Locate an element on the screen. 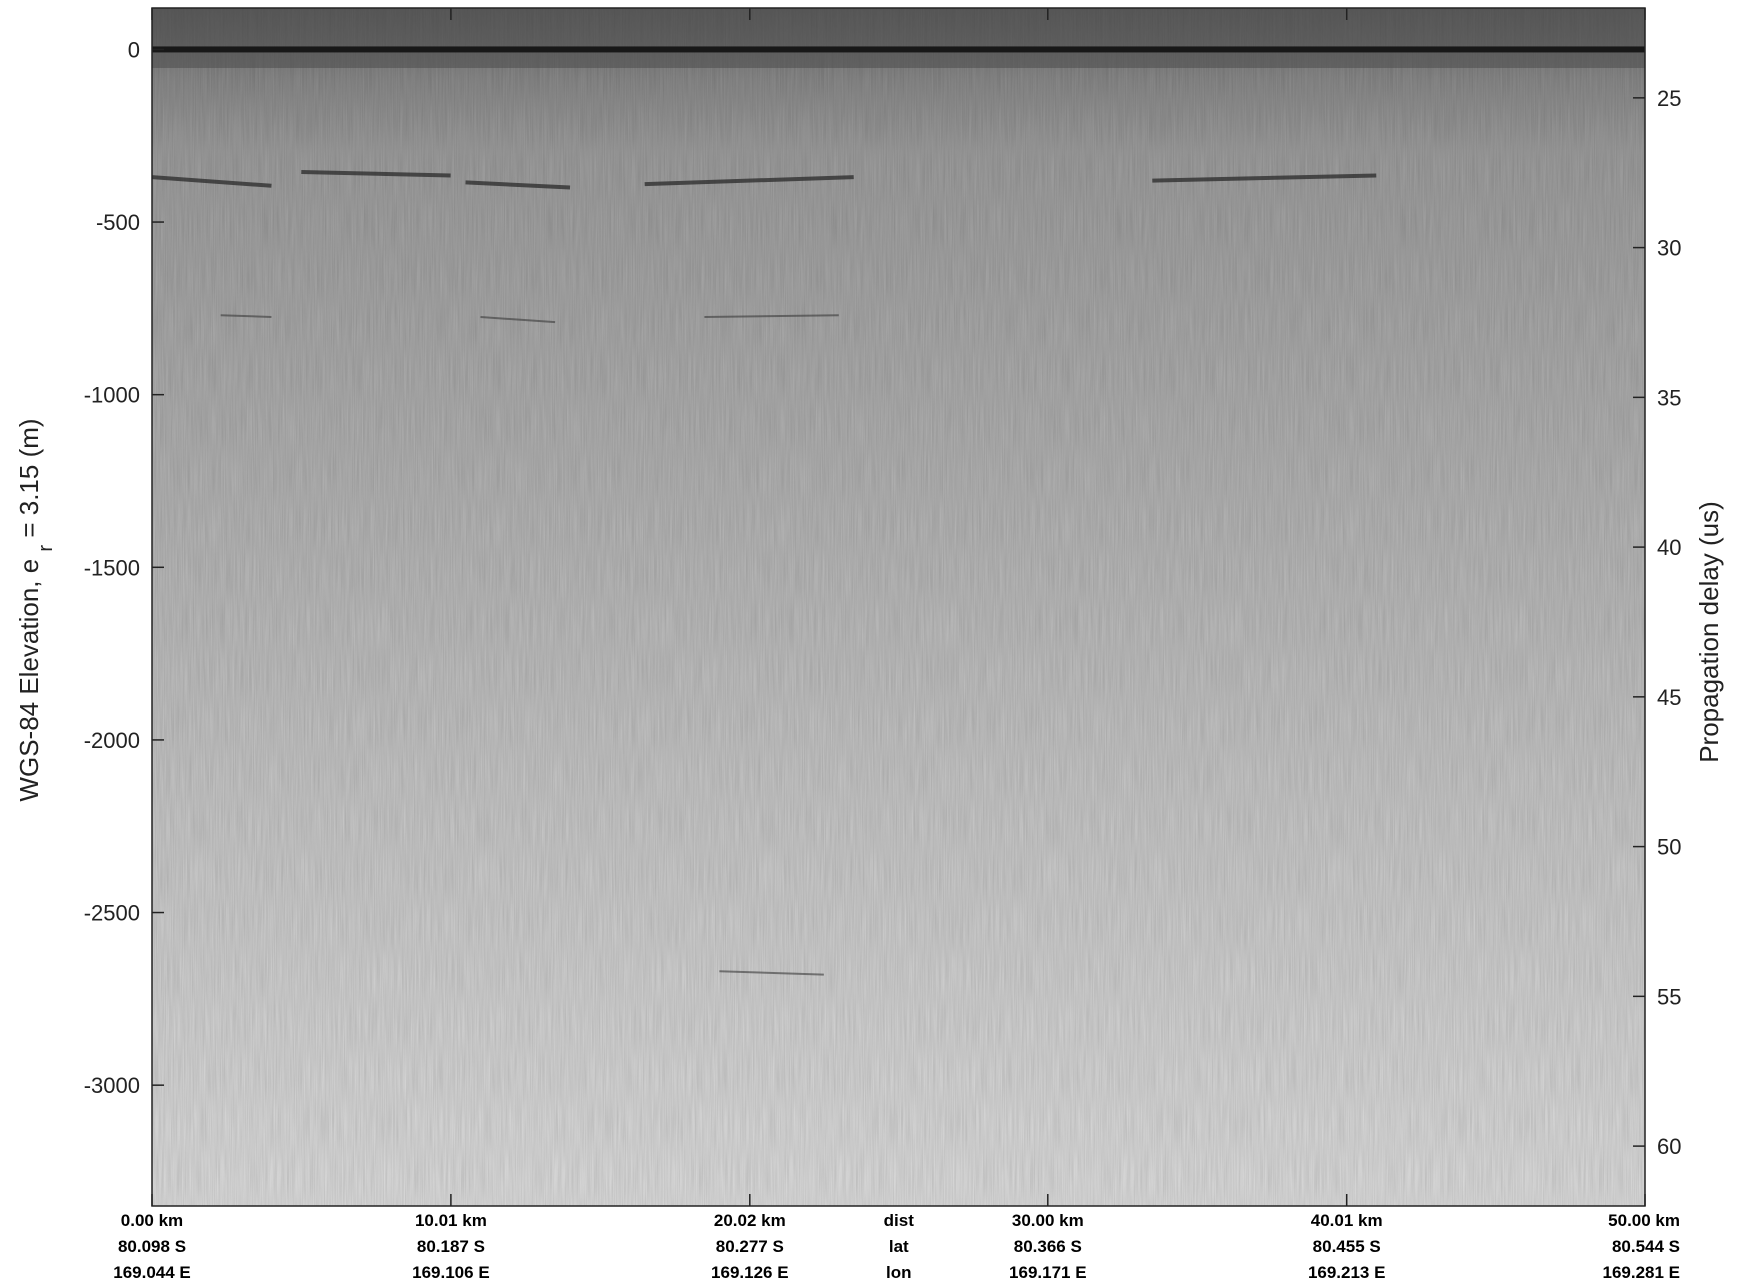  right-tick-label: 50 is located at coordinates (1669, 847).